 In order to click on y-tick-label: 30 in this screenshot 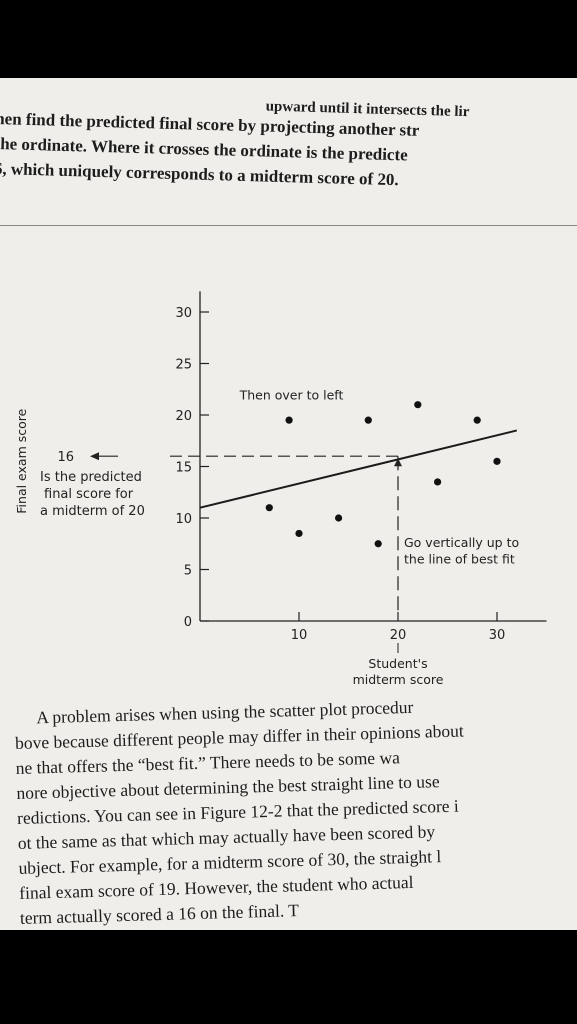, I will do `click(183, 313)`.